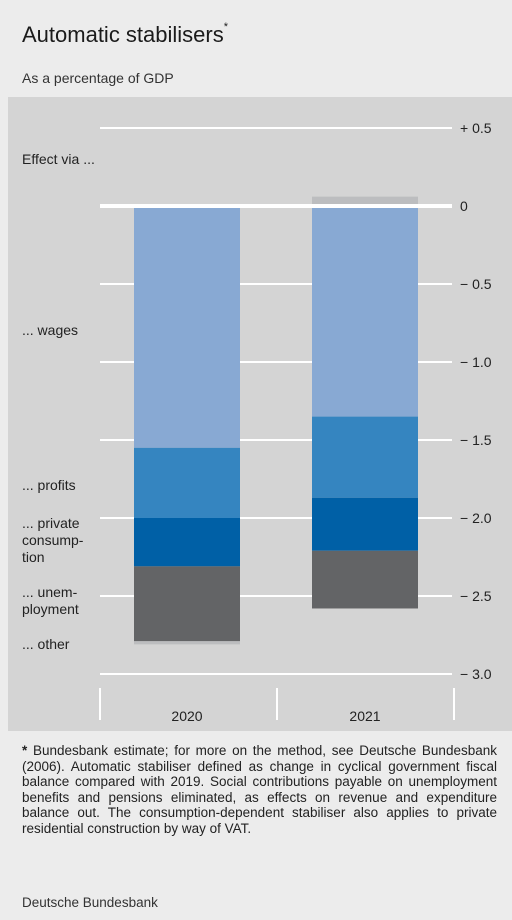 This screenshot has width=512, height=920. What do you see at coordinates (476, 674) in the screenshot?
I see `y-tick-label: − 3.0` at bounding box center [476, 674].